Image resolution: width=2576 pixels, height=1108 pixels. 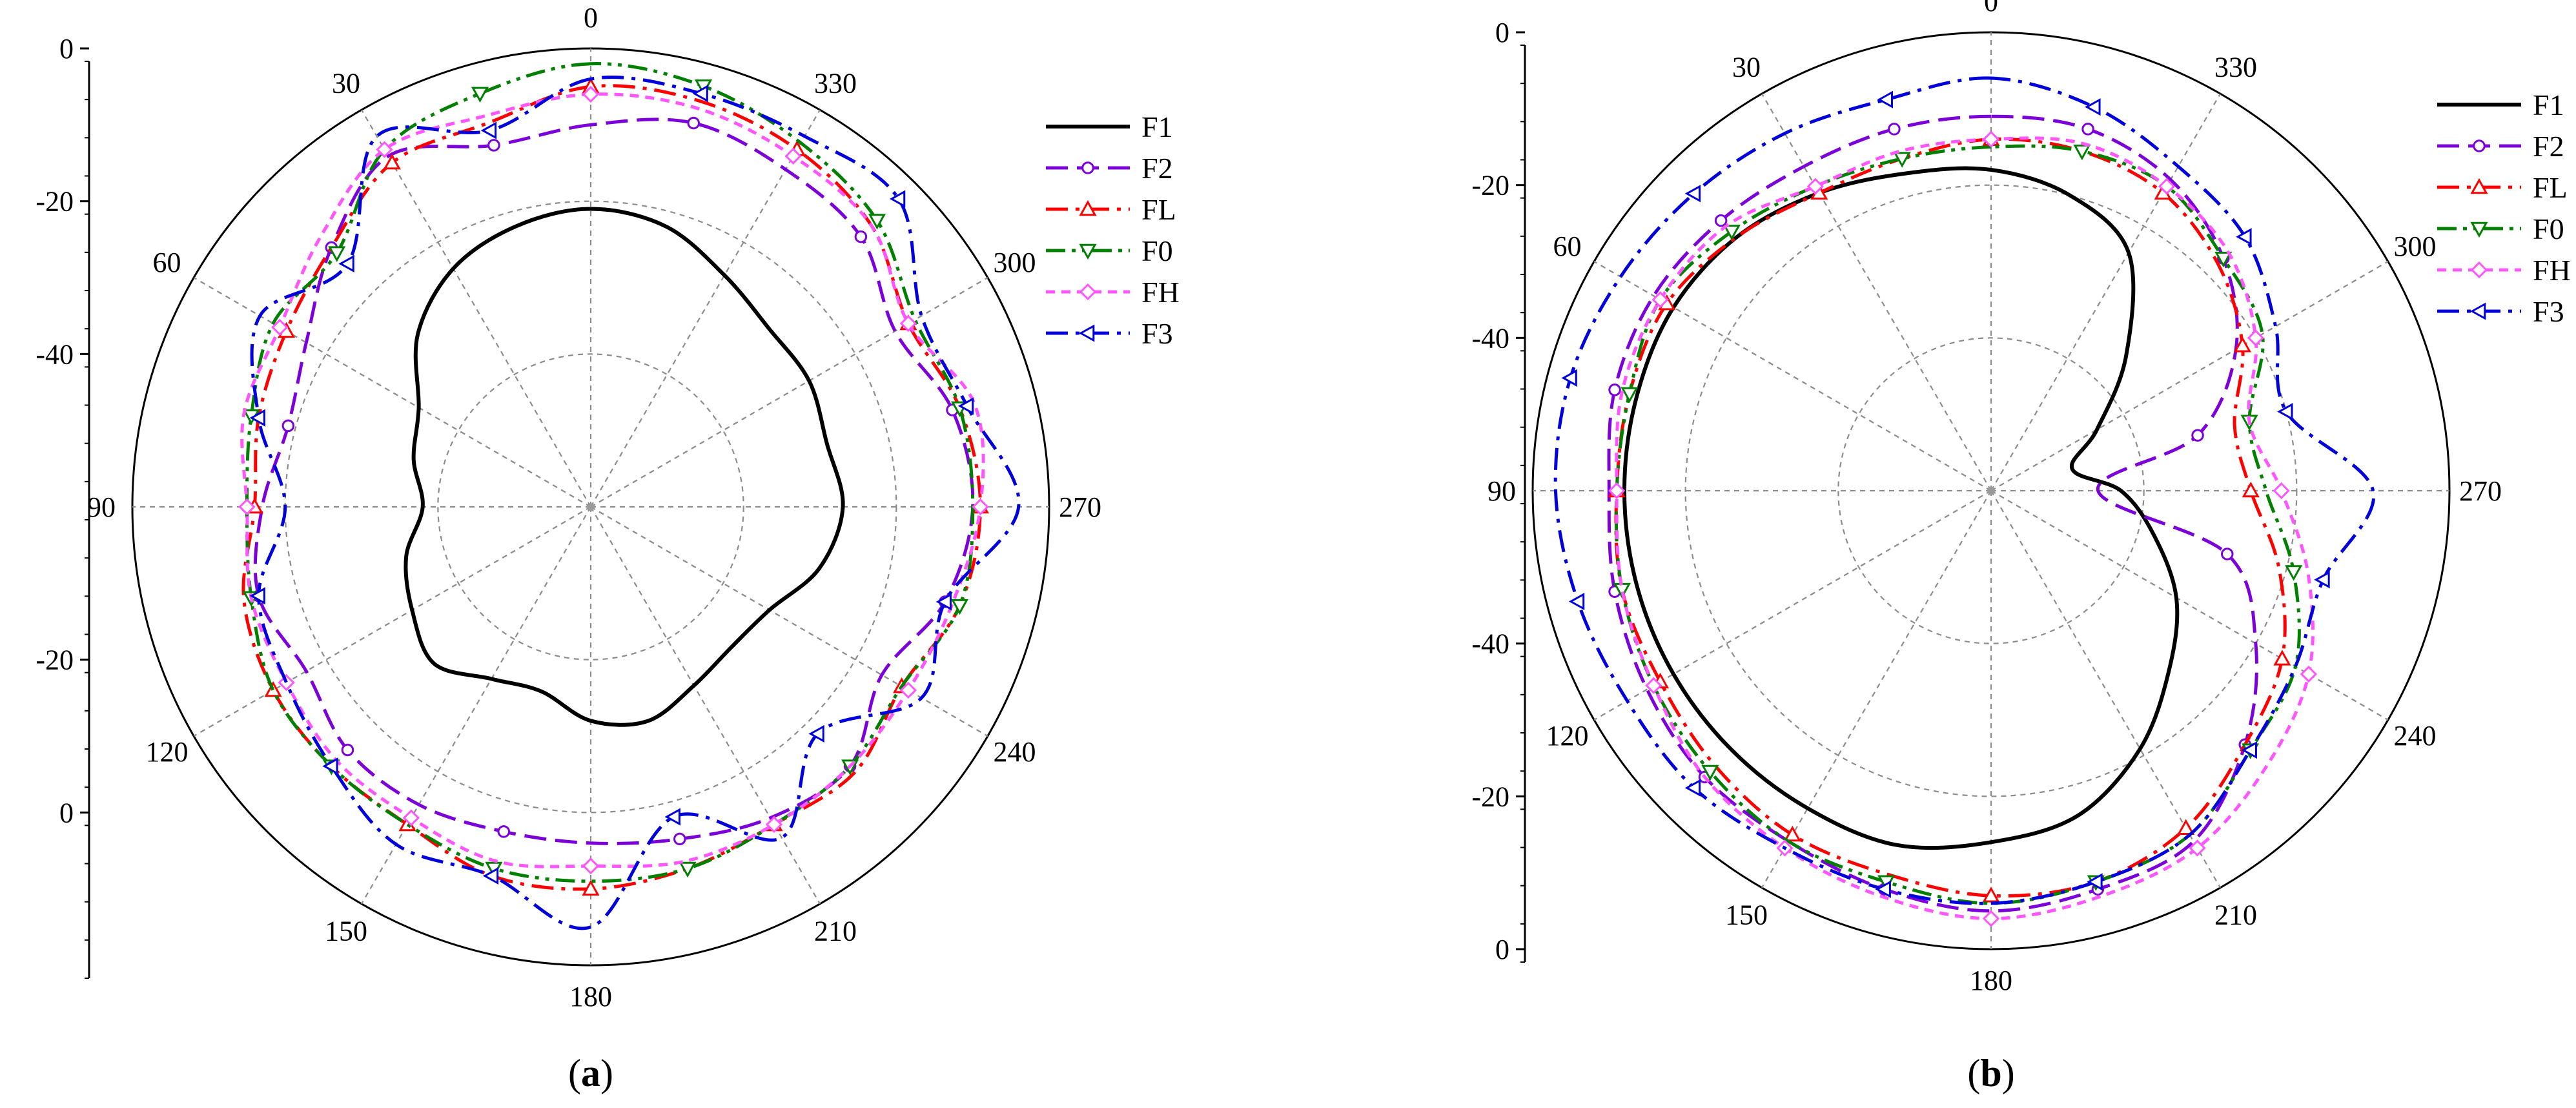 I want to click on angle-tick-label: 120, so click(x=1567, y=736).